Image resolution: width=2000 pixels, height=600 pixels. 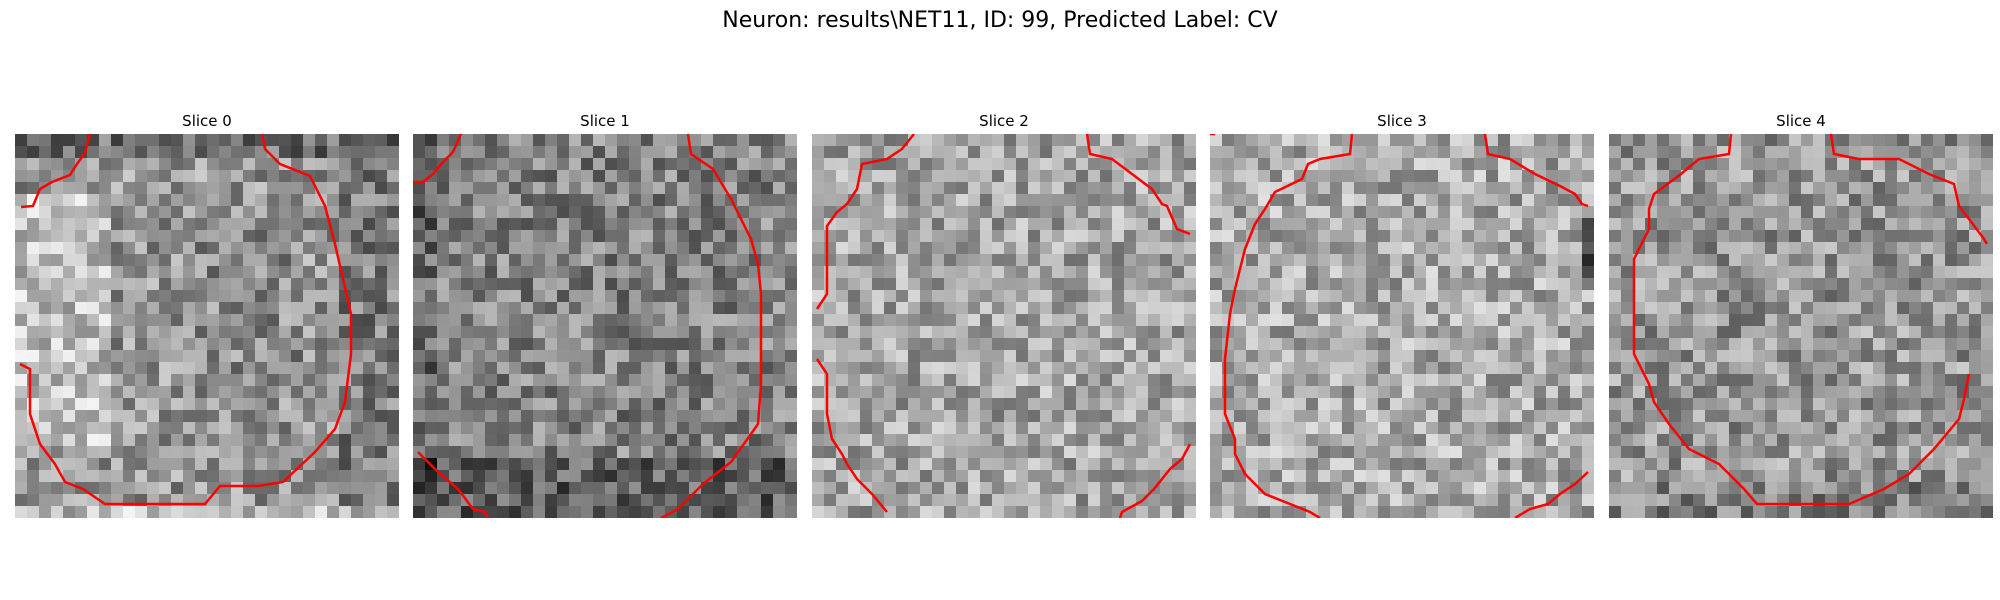 I want to click on slice-title-0: Slice 0, so click(x=207, y=121).